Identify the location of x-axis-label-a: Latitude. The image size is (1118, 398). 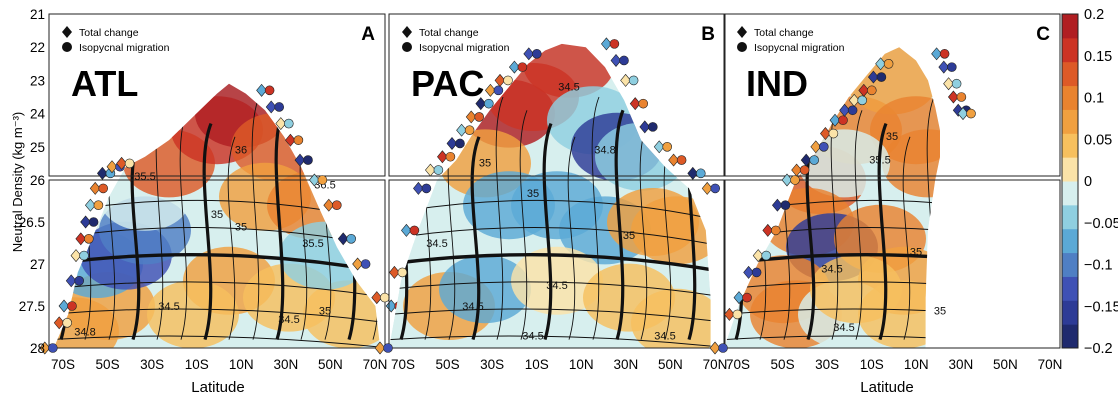
(217, 387).